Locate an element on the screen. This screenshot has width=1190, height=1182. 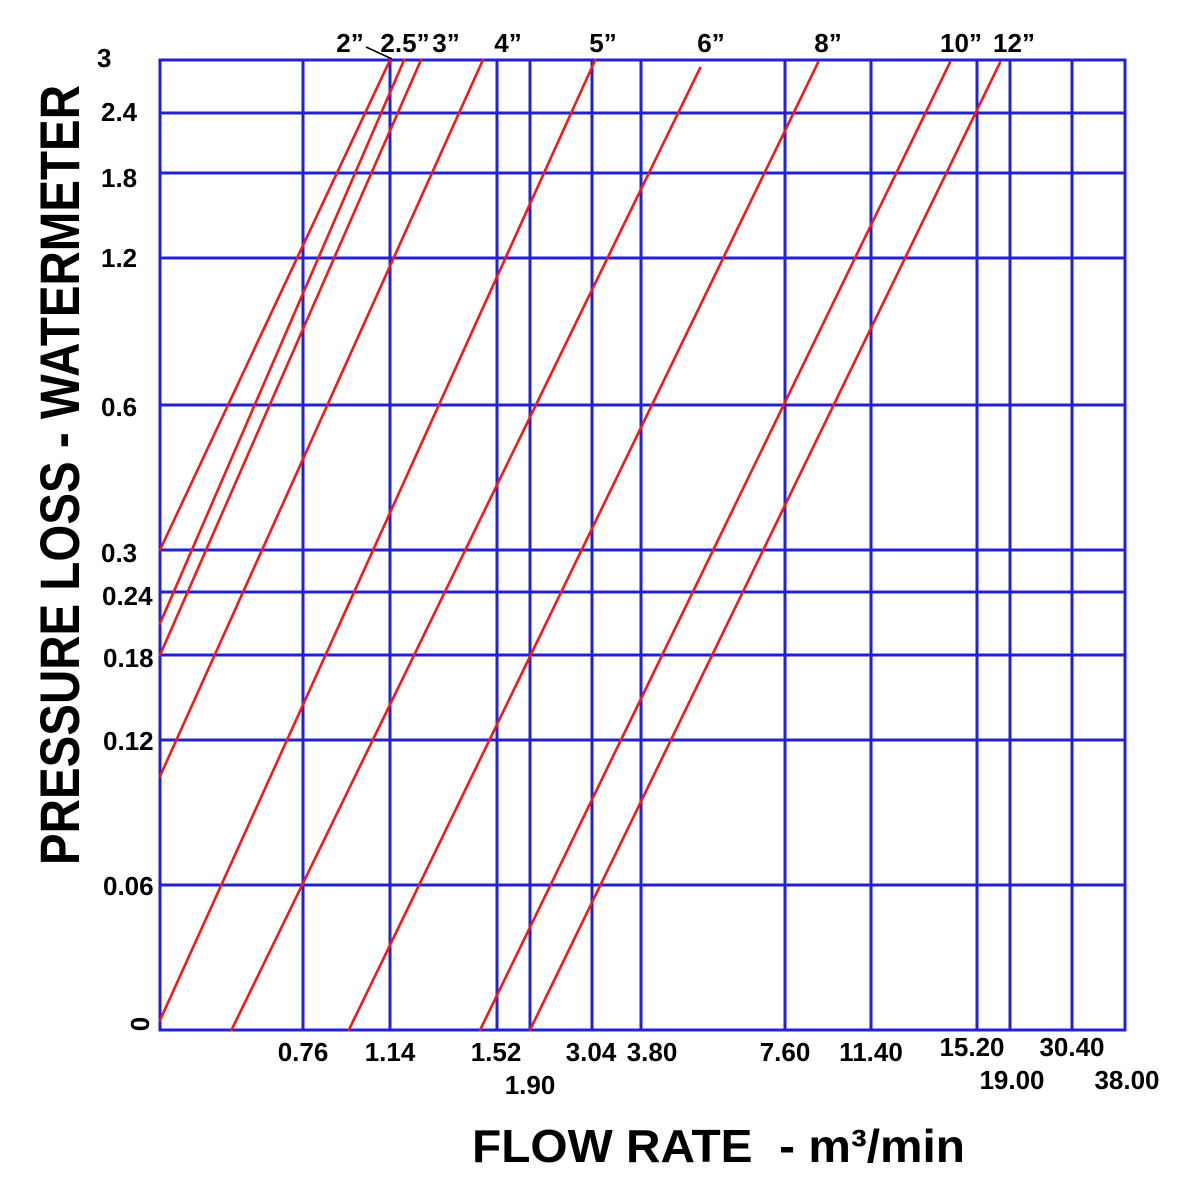
y-tick-label: 0.18 is located at coordinates (128, 658).